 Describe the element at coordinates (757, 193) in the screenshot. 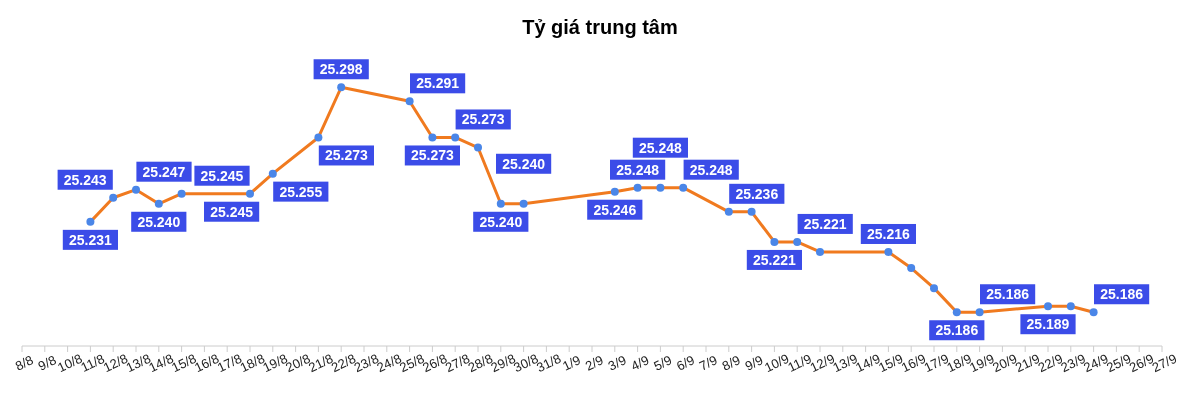

I see `data-label: 25.236` at that location.